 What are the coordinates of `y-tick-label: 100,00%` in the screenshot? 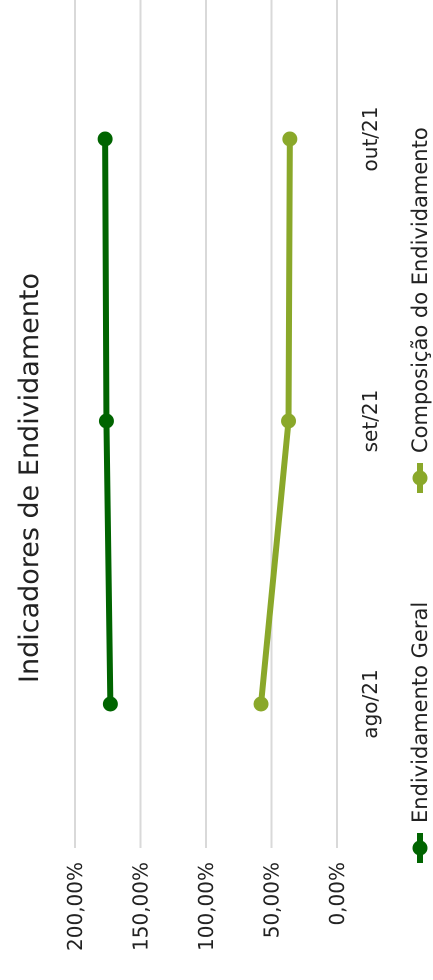 It's located at (206, 906).